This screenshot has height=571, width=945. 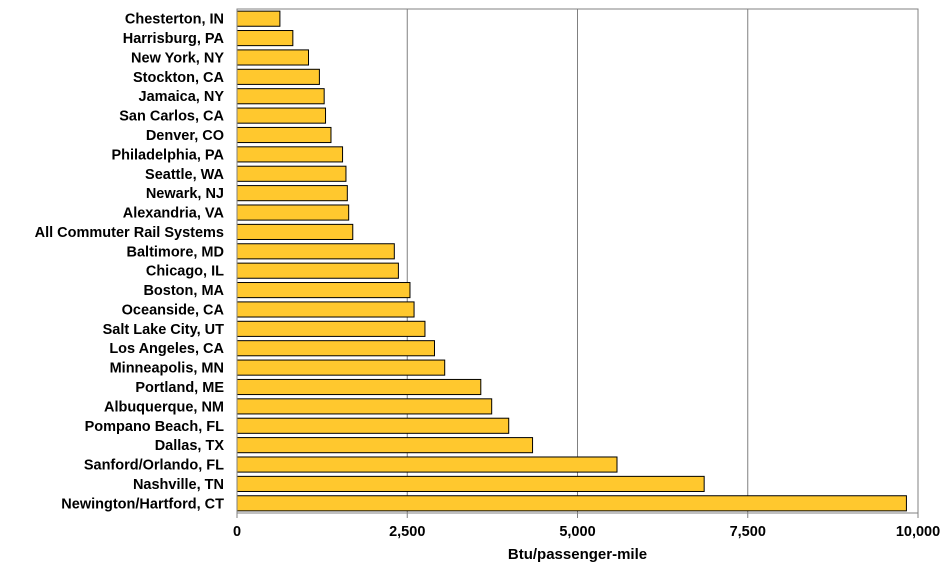 I want to click on category-label: San Carlos, CA, so click(x=171, y=117).